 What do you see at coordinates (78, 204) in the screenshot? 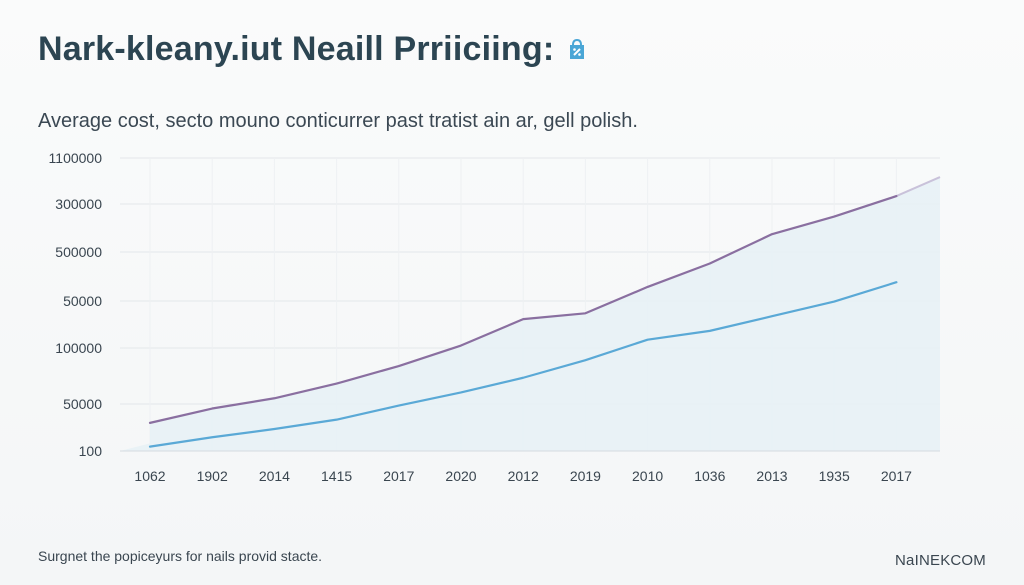
I see `y-tick-label: 300000` at bounding box center [78, 204].